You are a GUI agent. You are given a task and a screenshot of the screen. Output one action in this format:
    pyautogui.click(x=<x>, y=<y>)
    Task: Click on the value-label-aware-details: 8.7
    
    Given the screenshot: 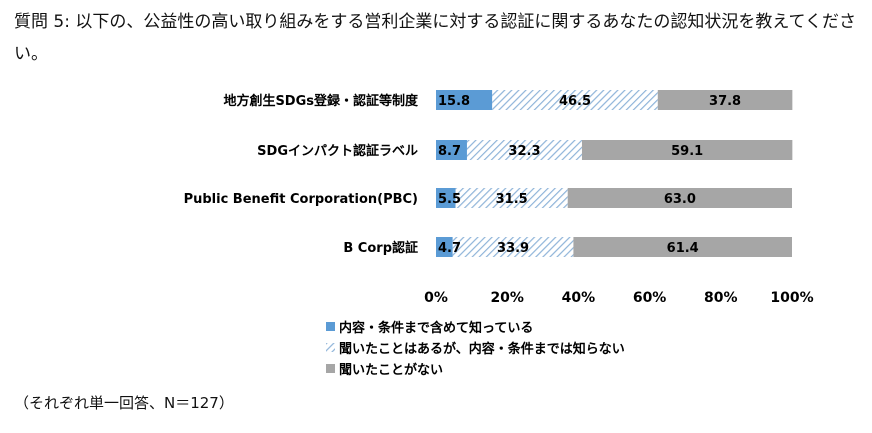 What is the action you would take?
    pyautogui.click(x=449, y=151)
    